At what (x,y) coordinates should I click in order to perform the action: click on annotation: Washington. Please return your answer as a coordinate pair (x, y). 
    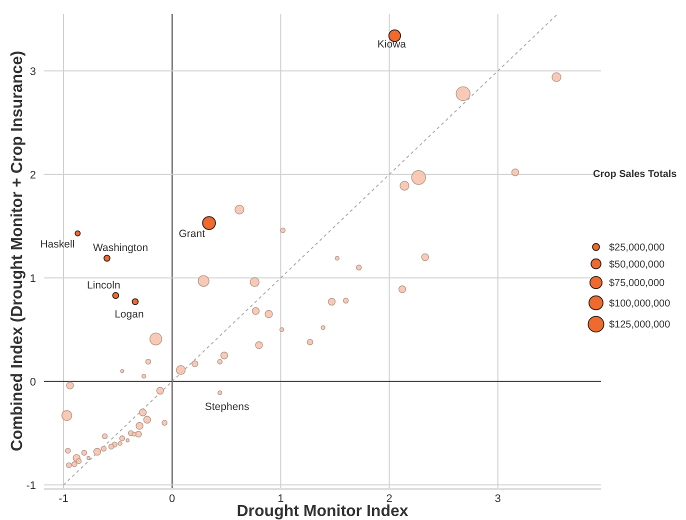
    Looking at the image, I should click on (120, 248).